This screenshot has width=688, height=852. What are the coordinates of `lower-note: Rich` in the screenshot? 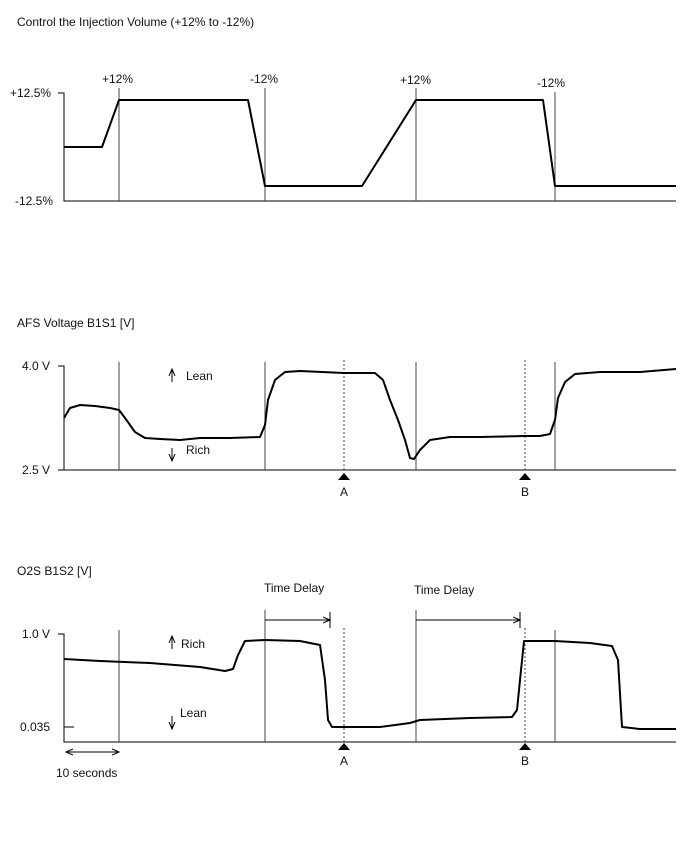 It's located at (198, 450).